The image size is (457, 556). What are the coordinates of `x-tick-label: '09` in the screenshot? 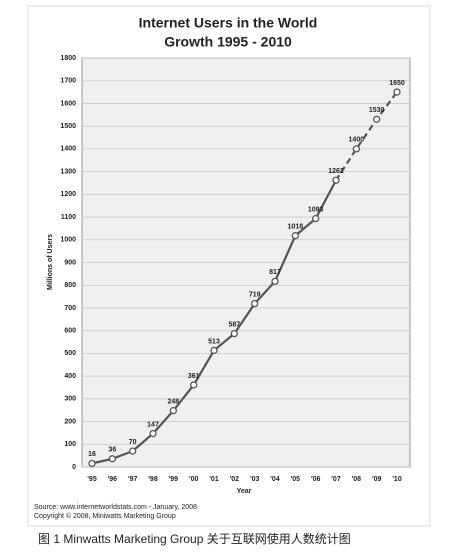 It's located at (377, 479).